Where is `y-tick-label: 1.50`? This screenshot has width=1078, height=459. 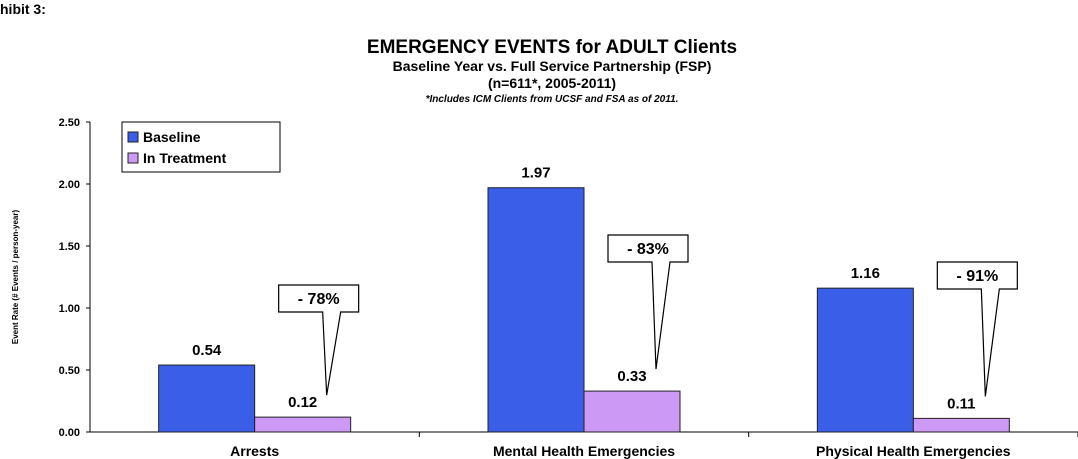 y-tick-label: 1.50 is located at coordinates (69, 247).